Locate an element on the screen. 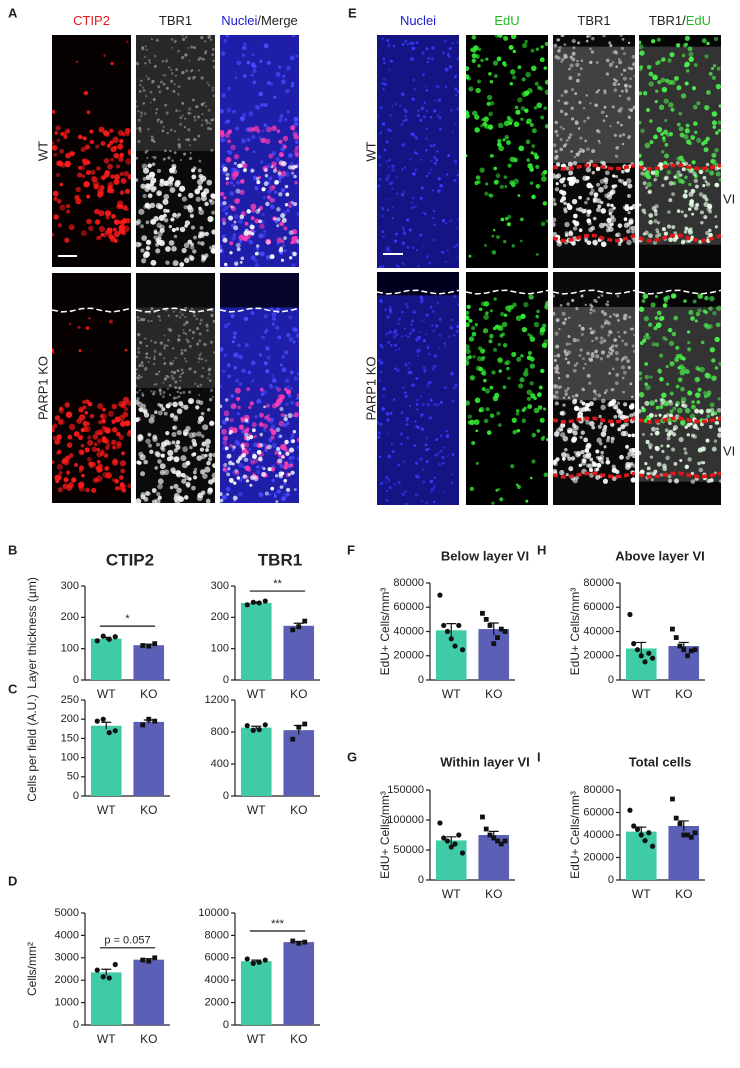  layer-boundary is located at coordinates (418, 292).